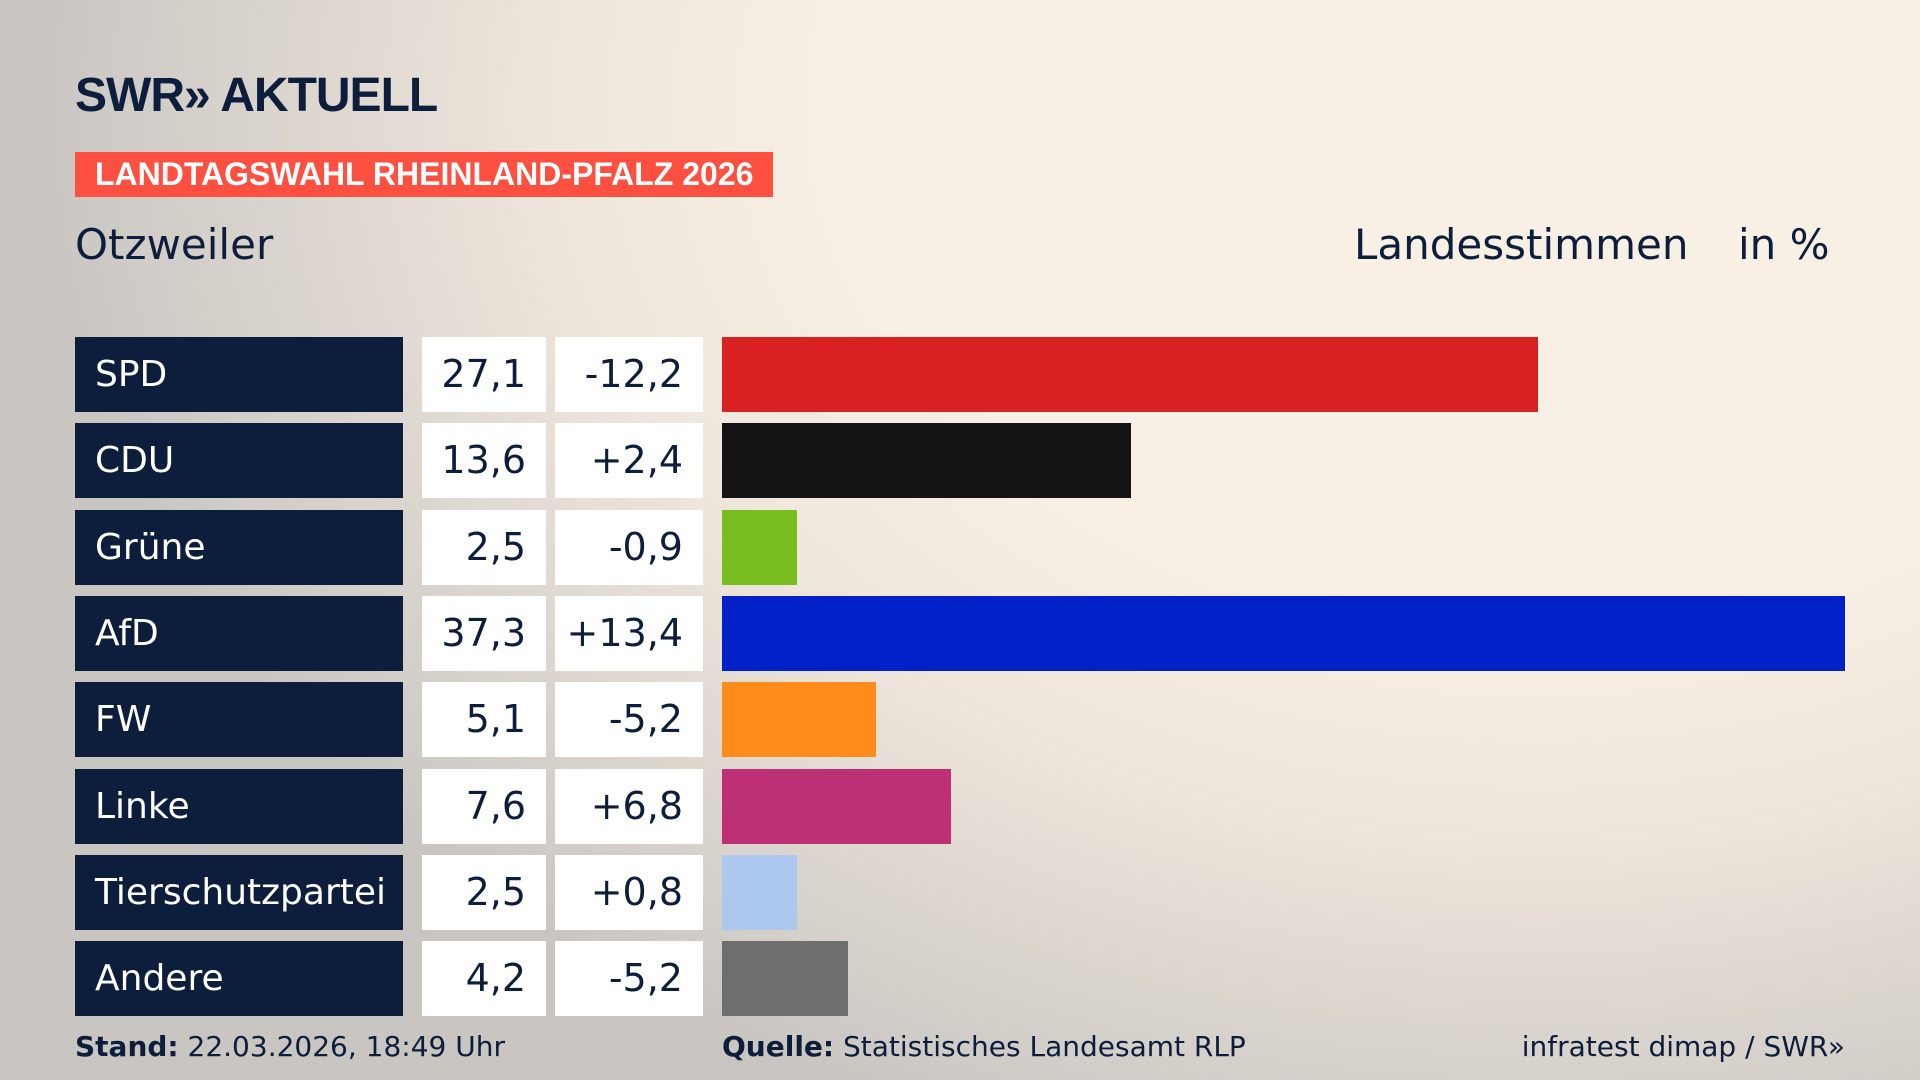  Describe the element at coordinates (127, 1046) in the screenshot. I see `stand-label: Stand:` at that location.